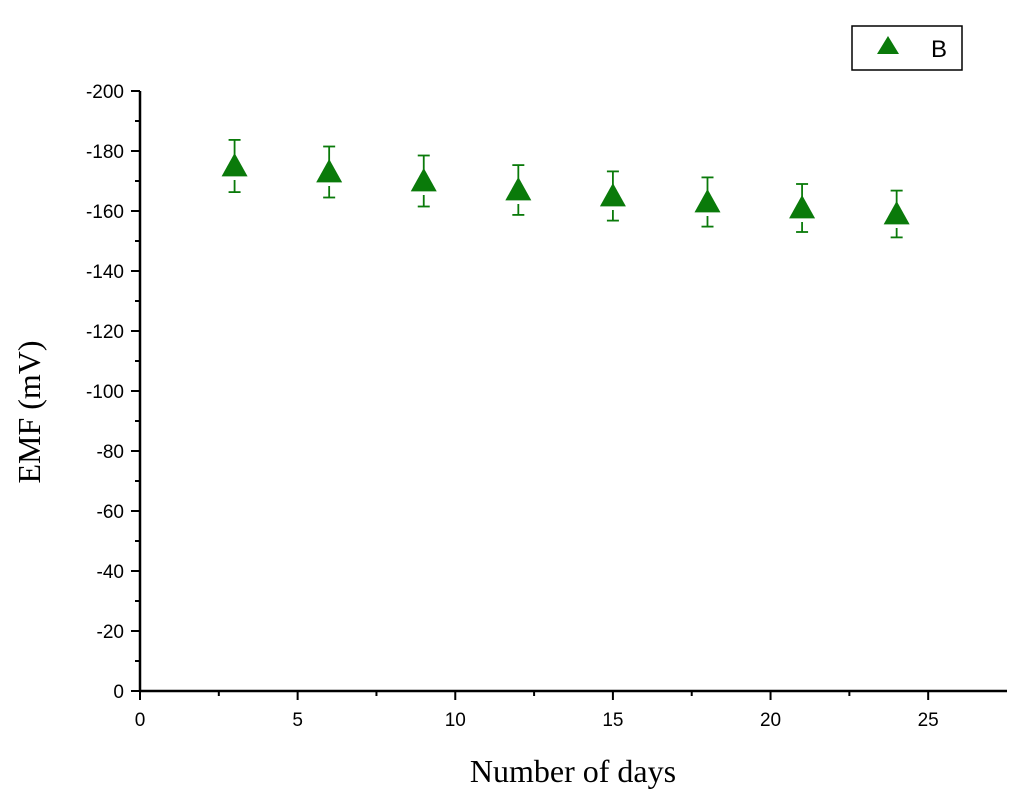 This screenshot has height=800, width=1024. I want to click on y-tick-label: -200, so click(105, 92).